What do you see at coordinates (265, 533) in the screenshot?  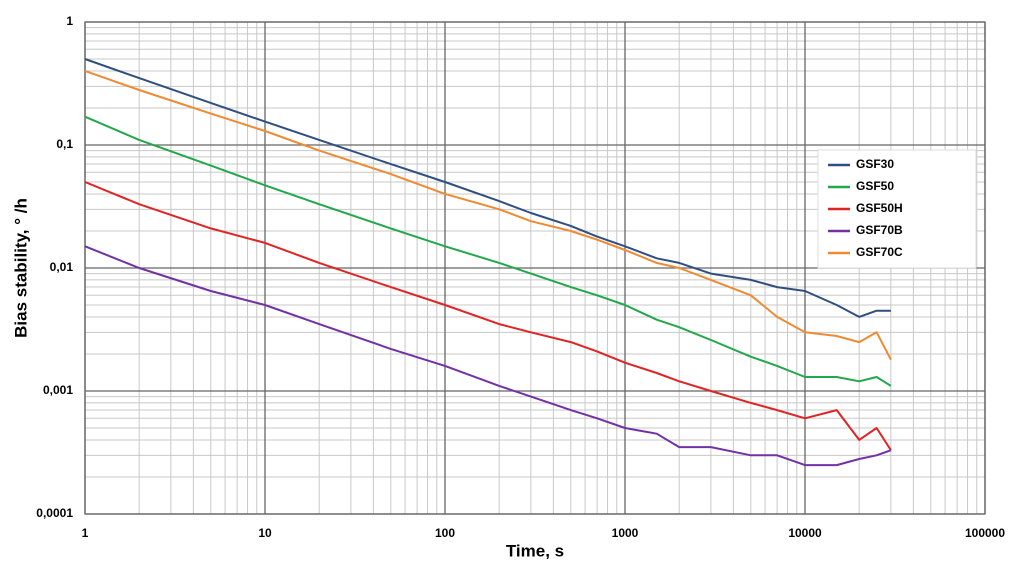 I see `x-tick-label: 10` at bounding box center [265, 533].